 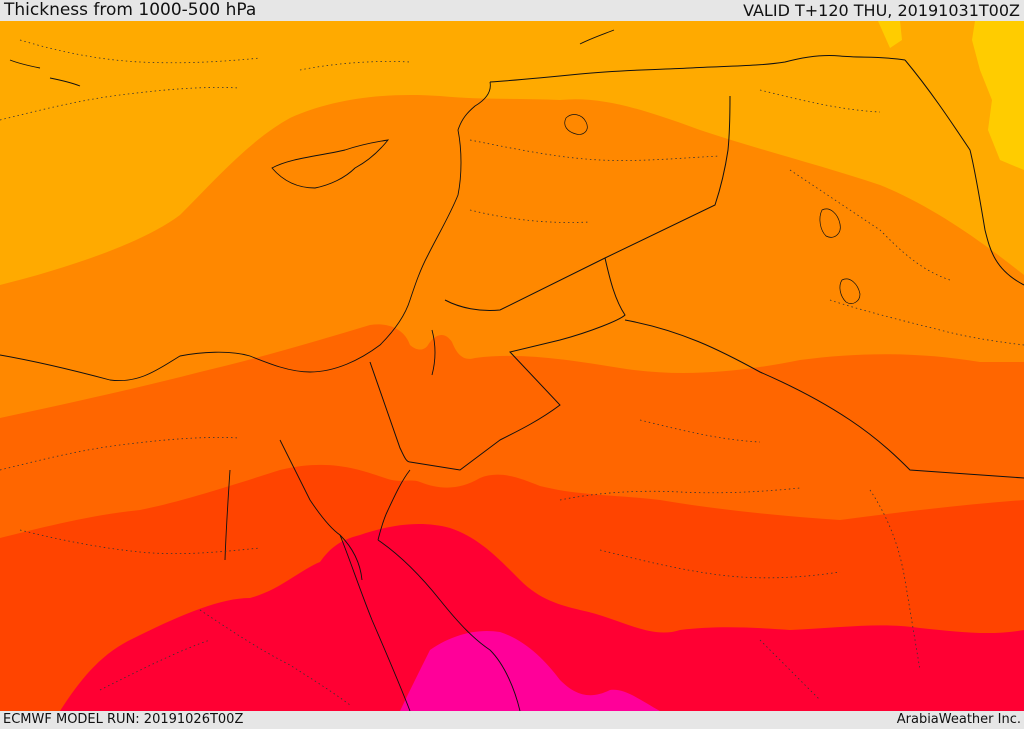 I want to click on map-title: Thickness from 1000-500 hPa, so click(x=130, y=10).